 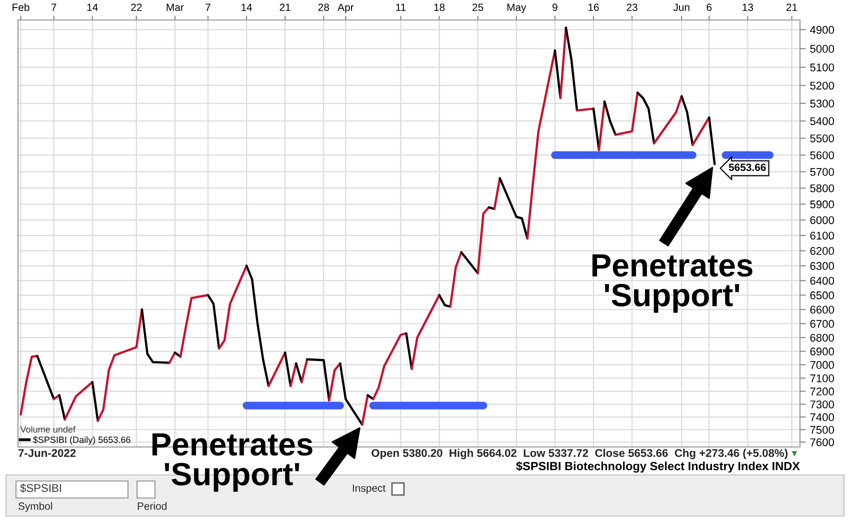 What do you see at coordinates (478, 7) in the screenshot?
I see `x-tick-label: 25` at bounding box center [478, 7].